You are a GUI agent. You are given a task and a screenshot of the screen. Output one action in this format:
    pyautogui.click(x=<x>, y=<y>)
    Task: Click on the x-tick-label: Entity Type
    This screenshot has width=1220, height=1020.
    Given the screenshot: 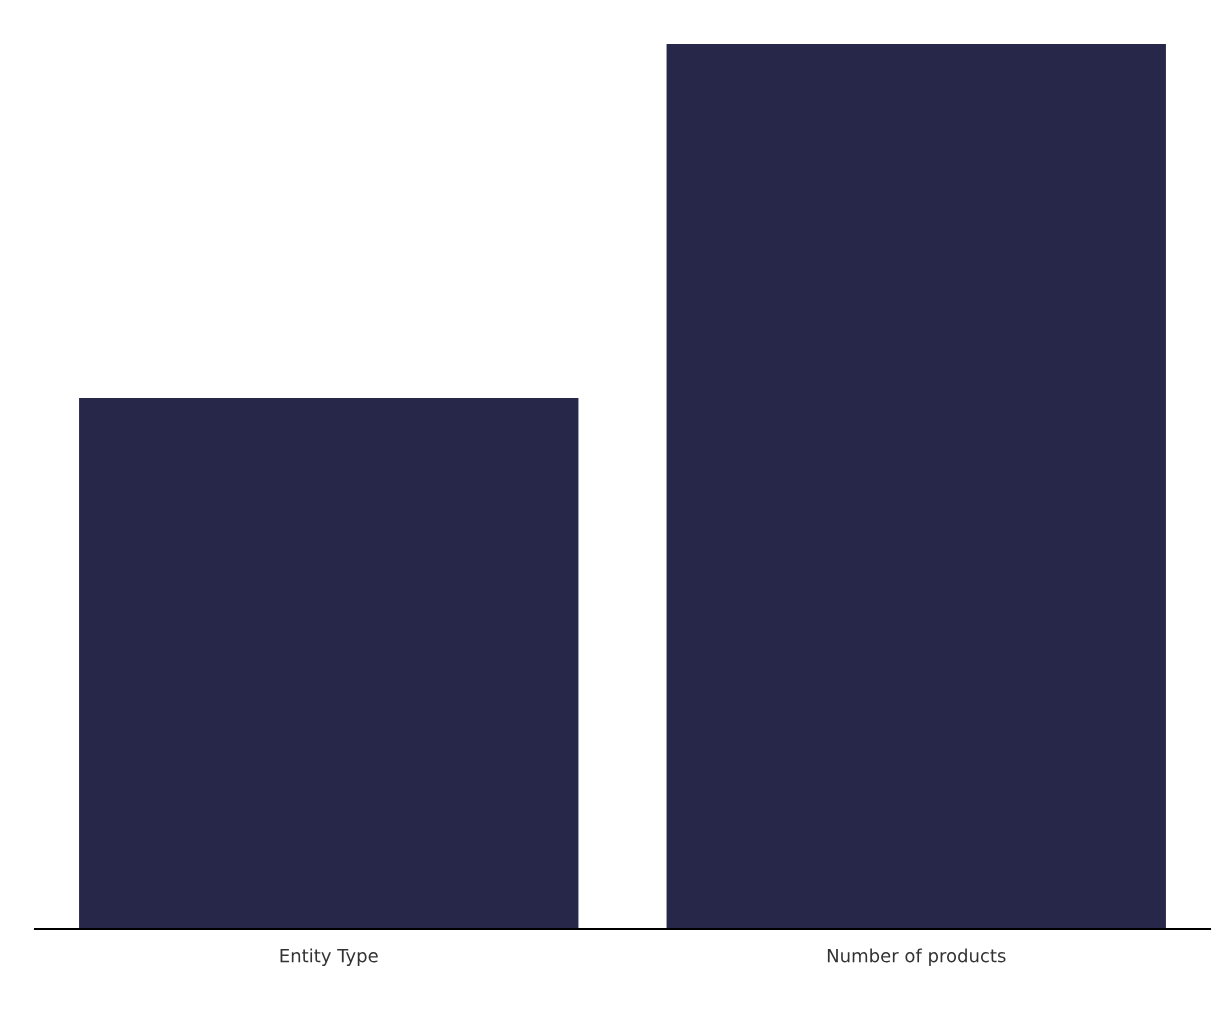 What is the action you would take?
    pyautogui.click(x=329, y=957)
    